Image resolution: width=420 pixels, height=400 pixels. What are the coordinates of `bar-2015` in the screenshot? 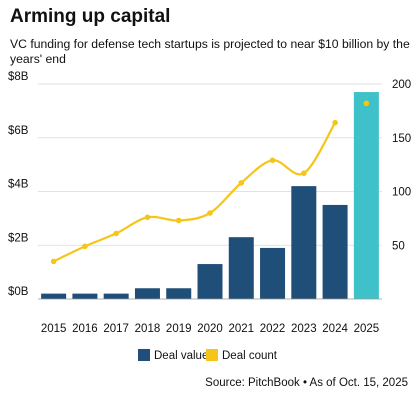 It's located at (54, 296).